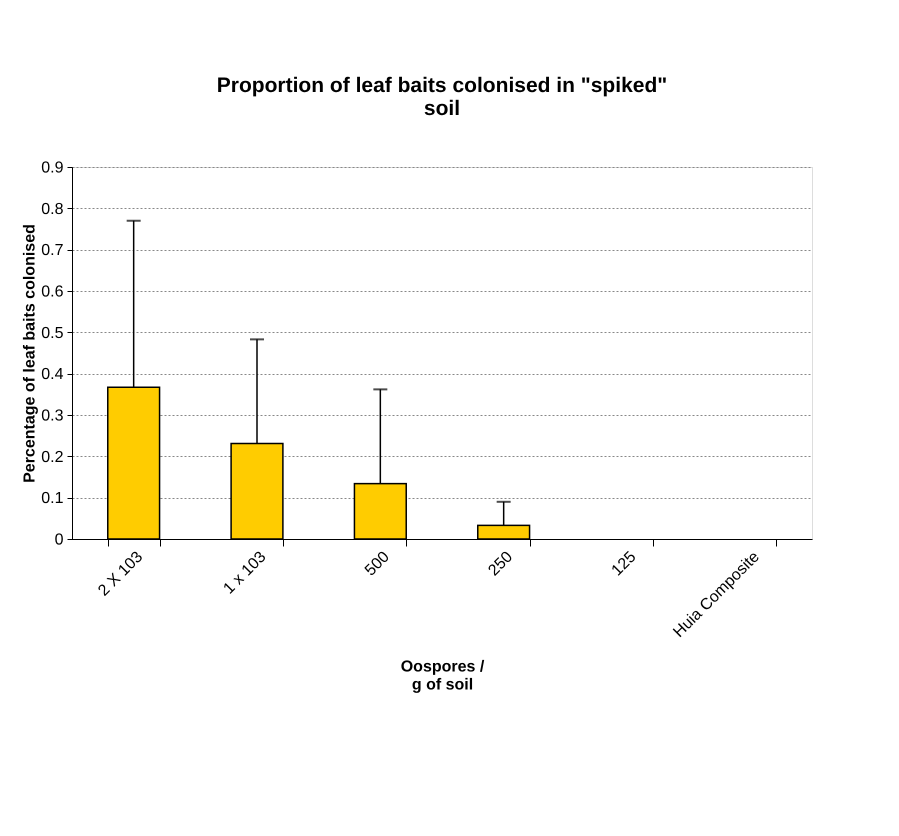  What do you see at coordinates (52, 251) in the screenshot?
I see `y-tick-label: 0.7` at bounding box center [52, 251].